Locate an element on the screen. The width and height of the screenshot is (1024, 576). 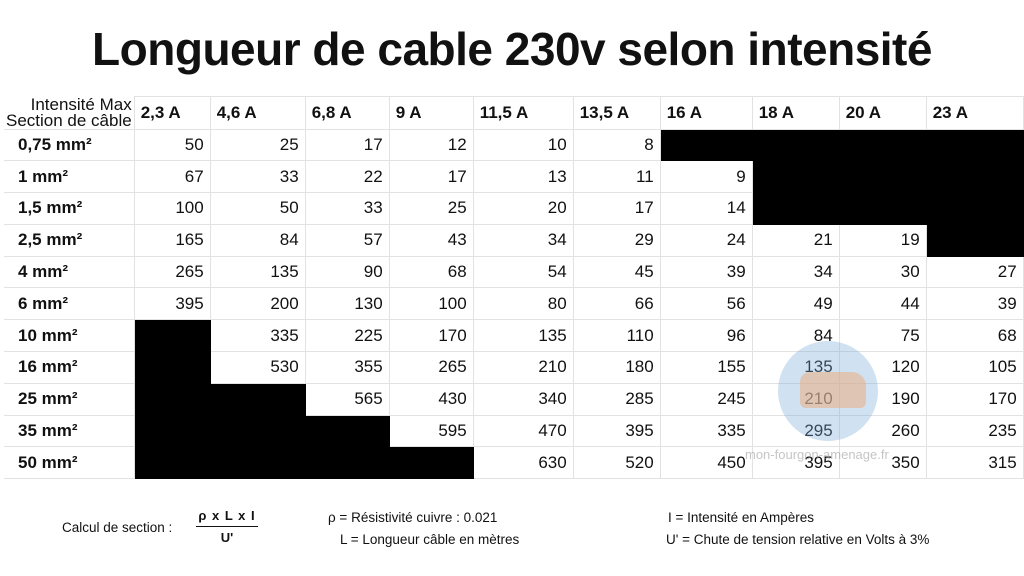
table-cell: 630 is located at coordinates (523, 463).